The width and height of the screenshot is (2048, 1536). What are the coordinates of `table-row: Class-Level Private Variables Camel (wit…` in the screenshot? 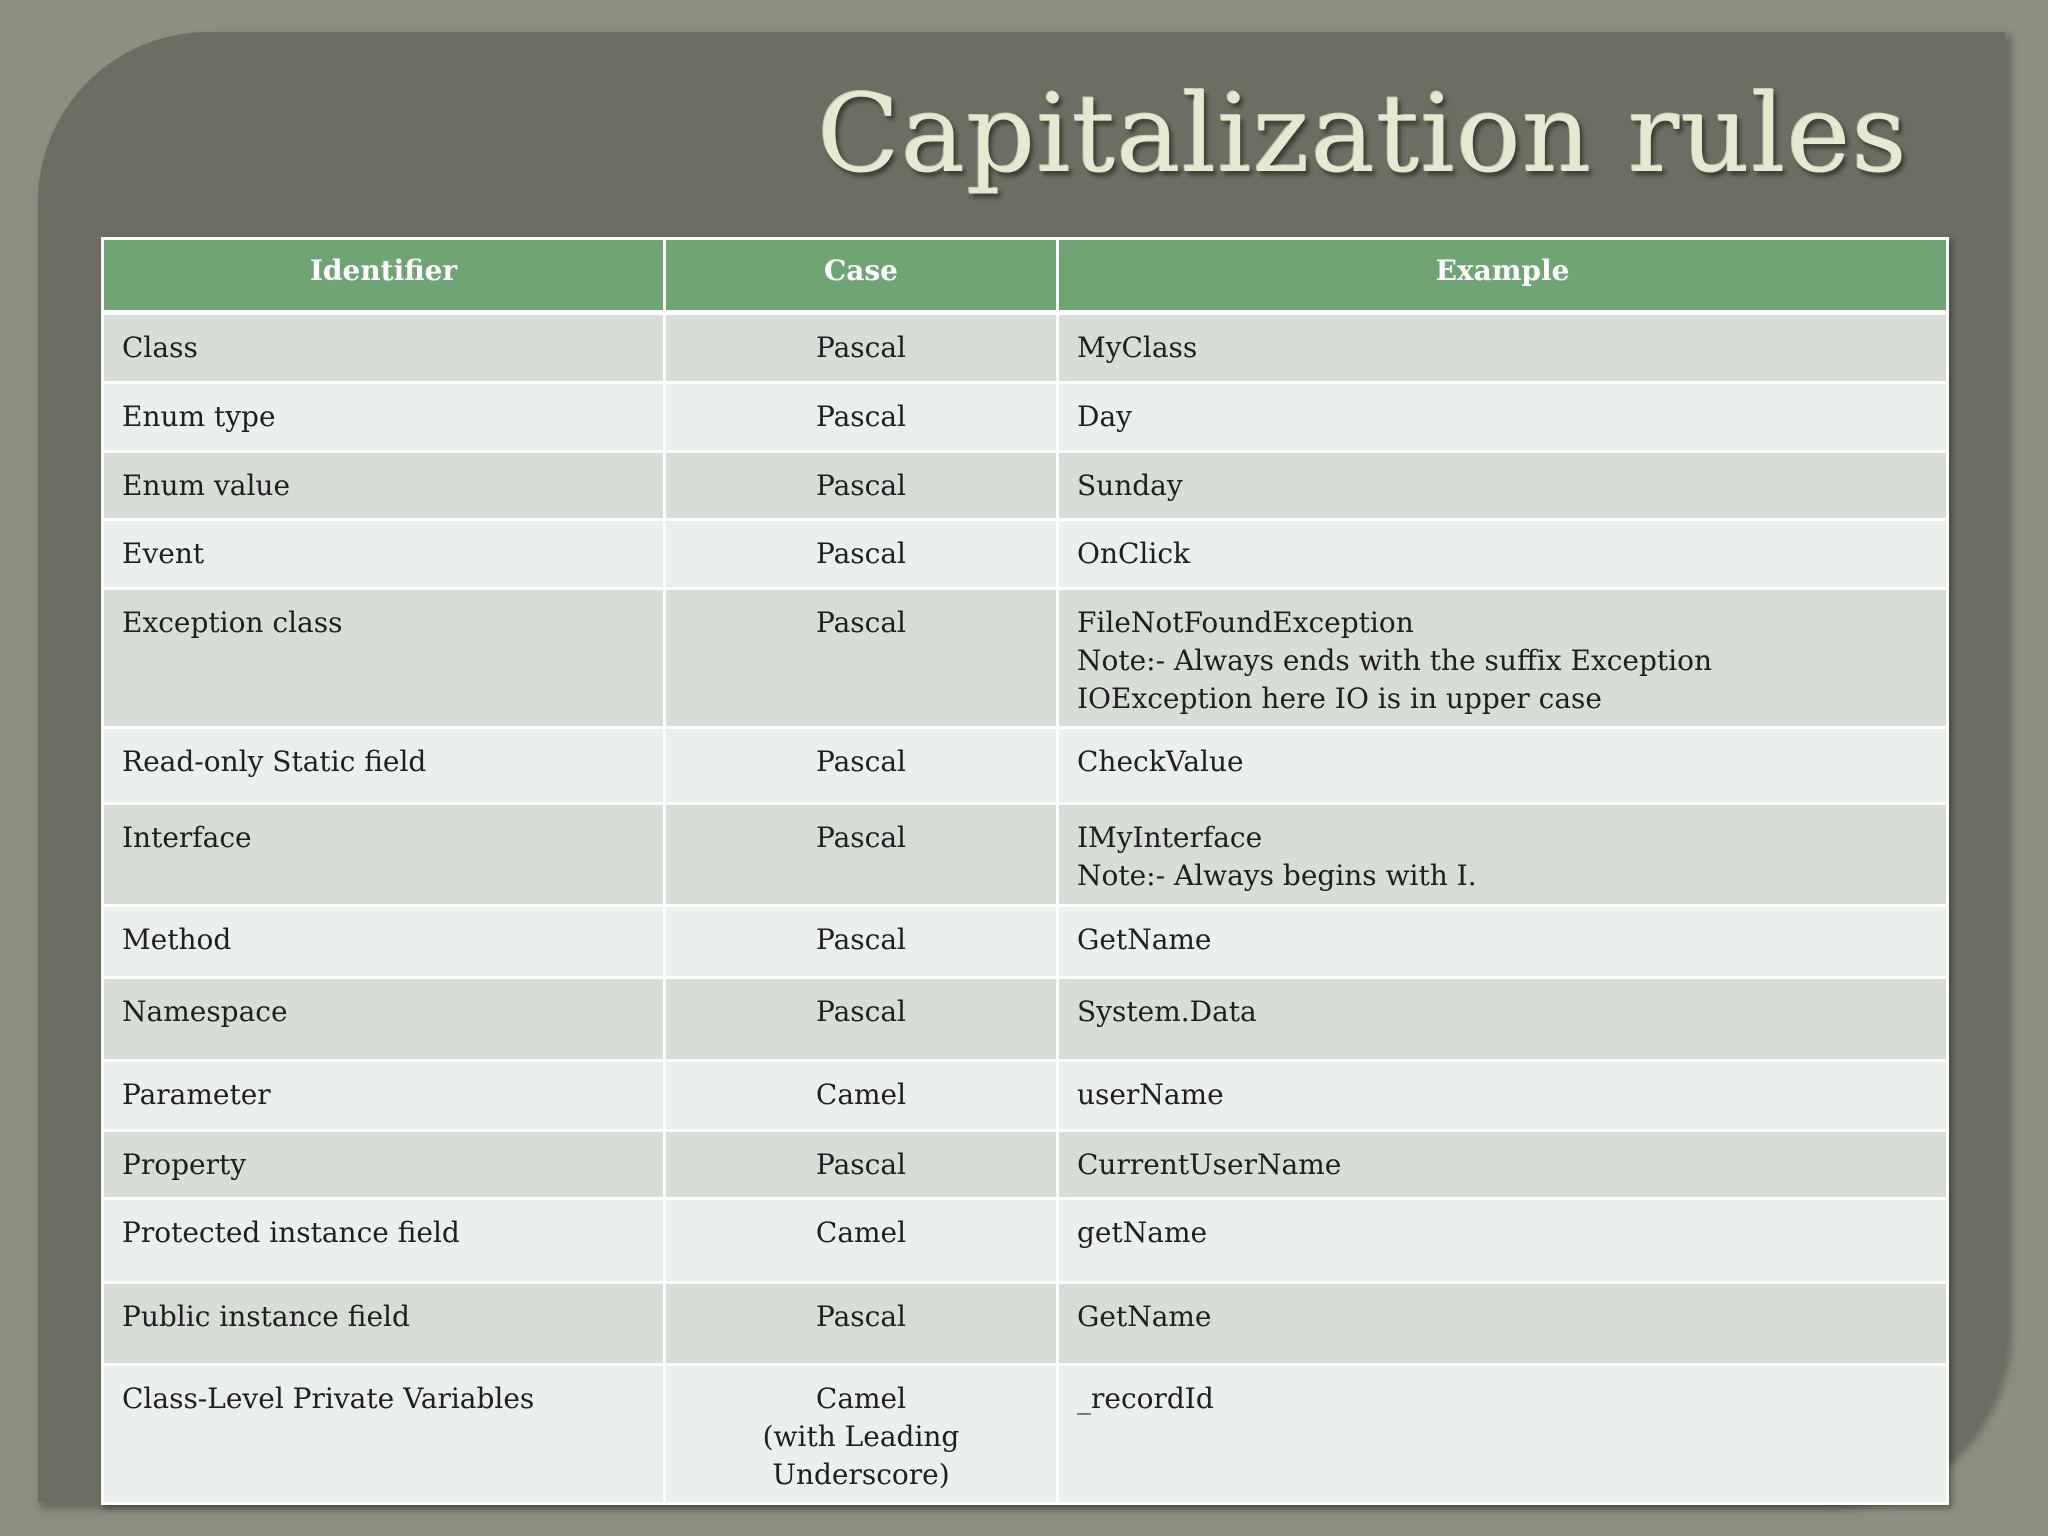 It's located at (1025, 1434).